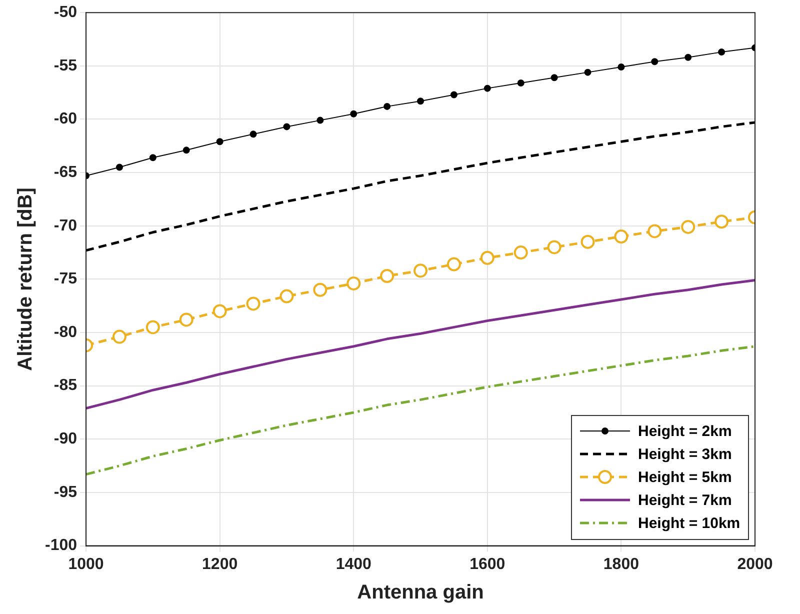 The width and height of the screenshot is (800, 614). I want to click on y-tick-label: -85, so click(66, 385).